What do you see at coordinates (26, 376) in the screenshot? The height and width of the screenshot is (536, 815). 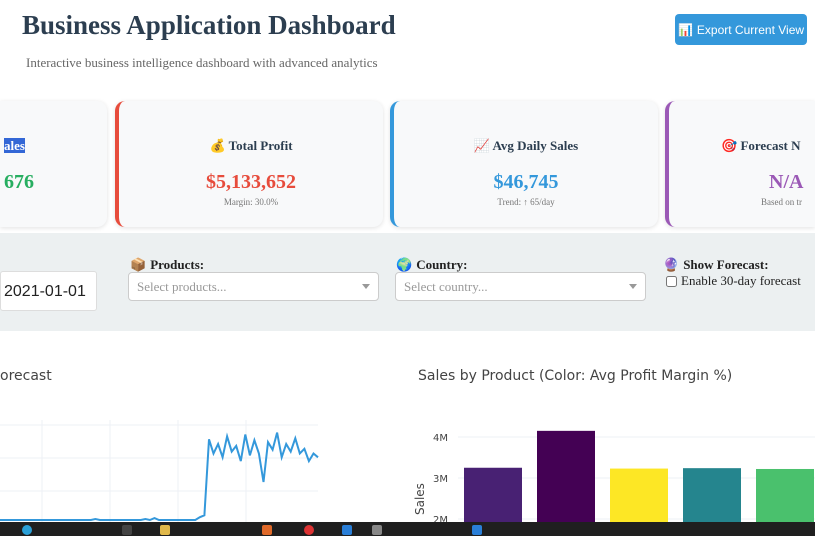 I see `line-chart-title: orecast` at bounding box center [26, 376].